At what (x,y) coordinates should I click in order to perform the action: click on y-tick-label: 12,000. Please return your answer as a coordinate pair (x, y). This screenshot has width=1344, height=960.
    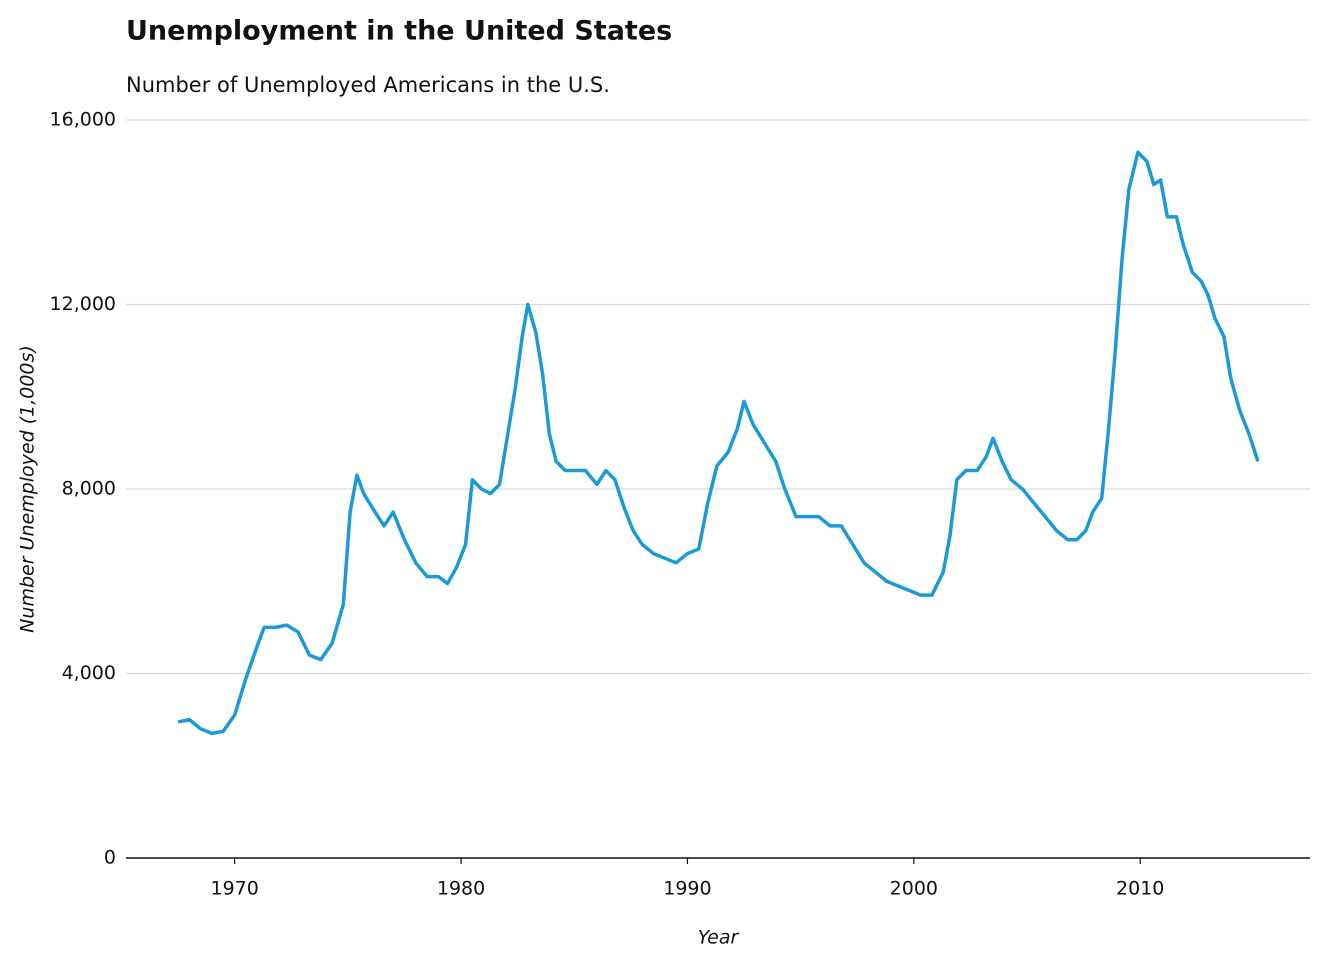
    Looking at the image, I should click on (83, 304).